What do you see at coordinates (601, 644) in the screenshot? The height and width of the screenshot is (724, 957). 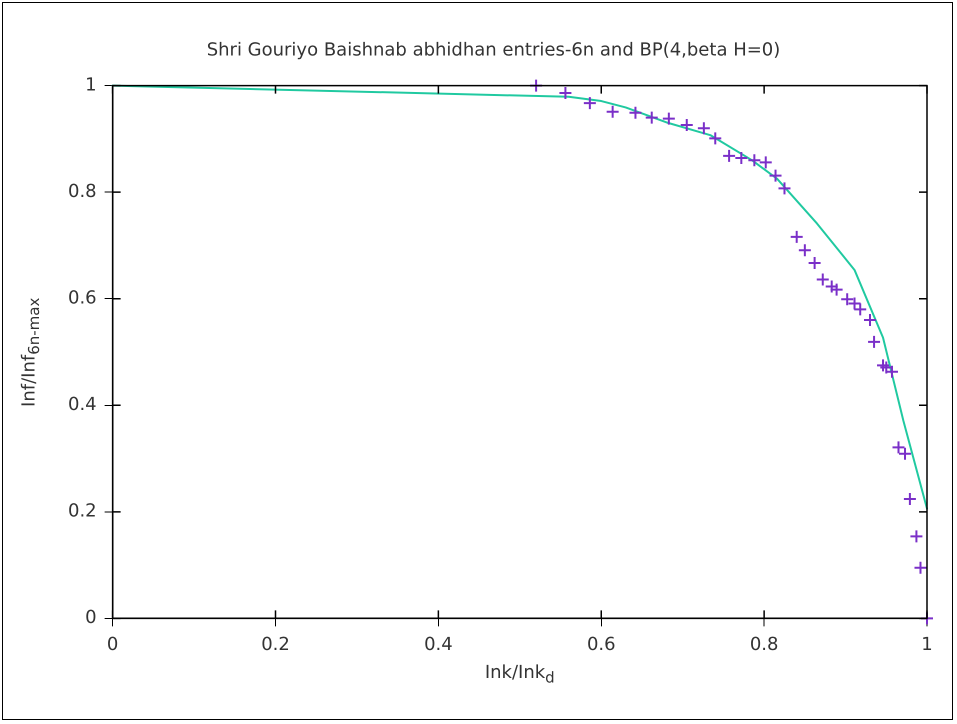 I see `x-tick-label: 0.6` at bounding box center [601, 644].